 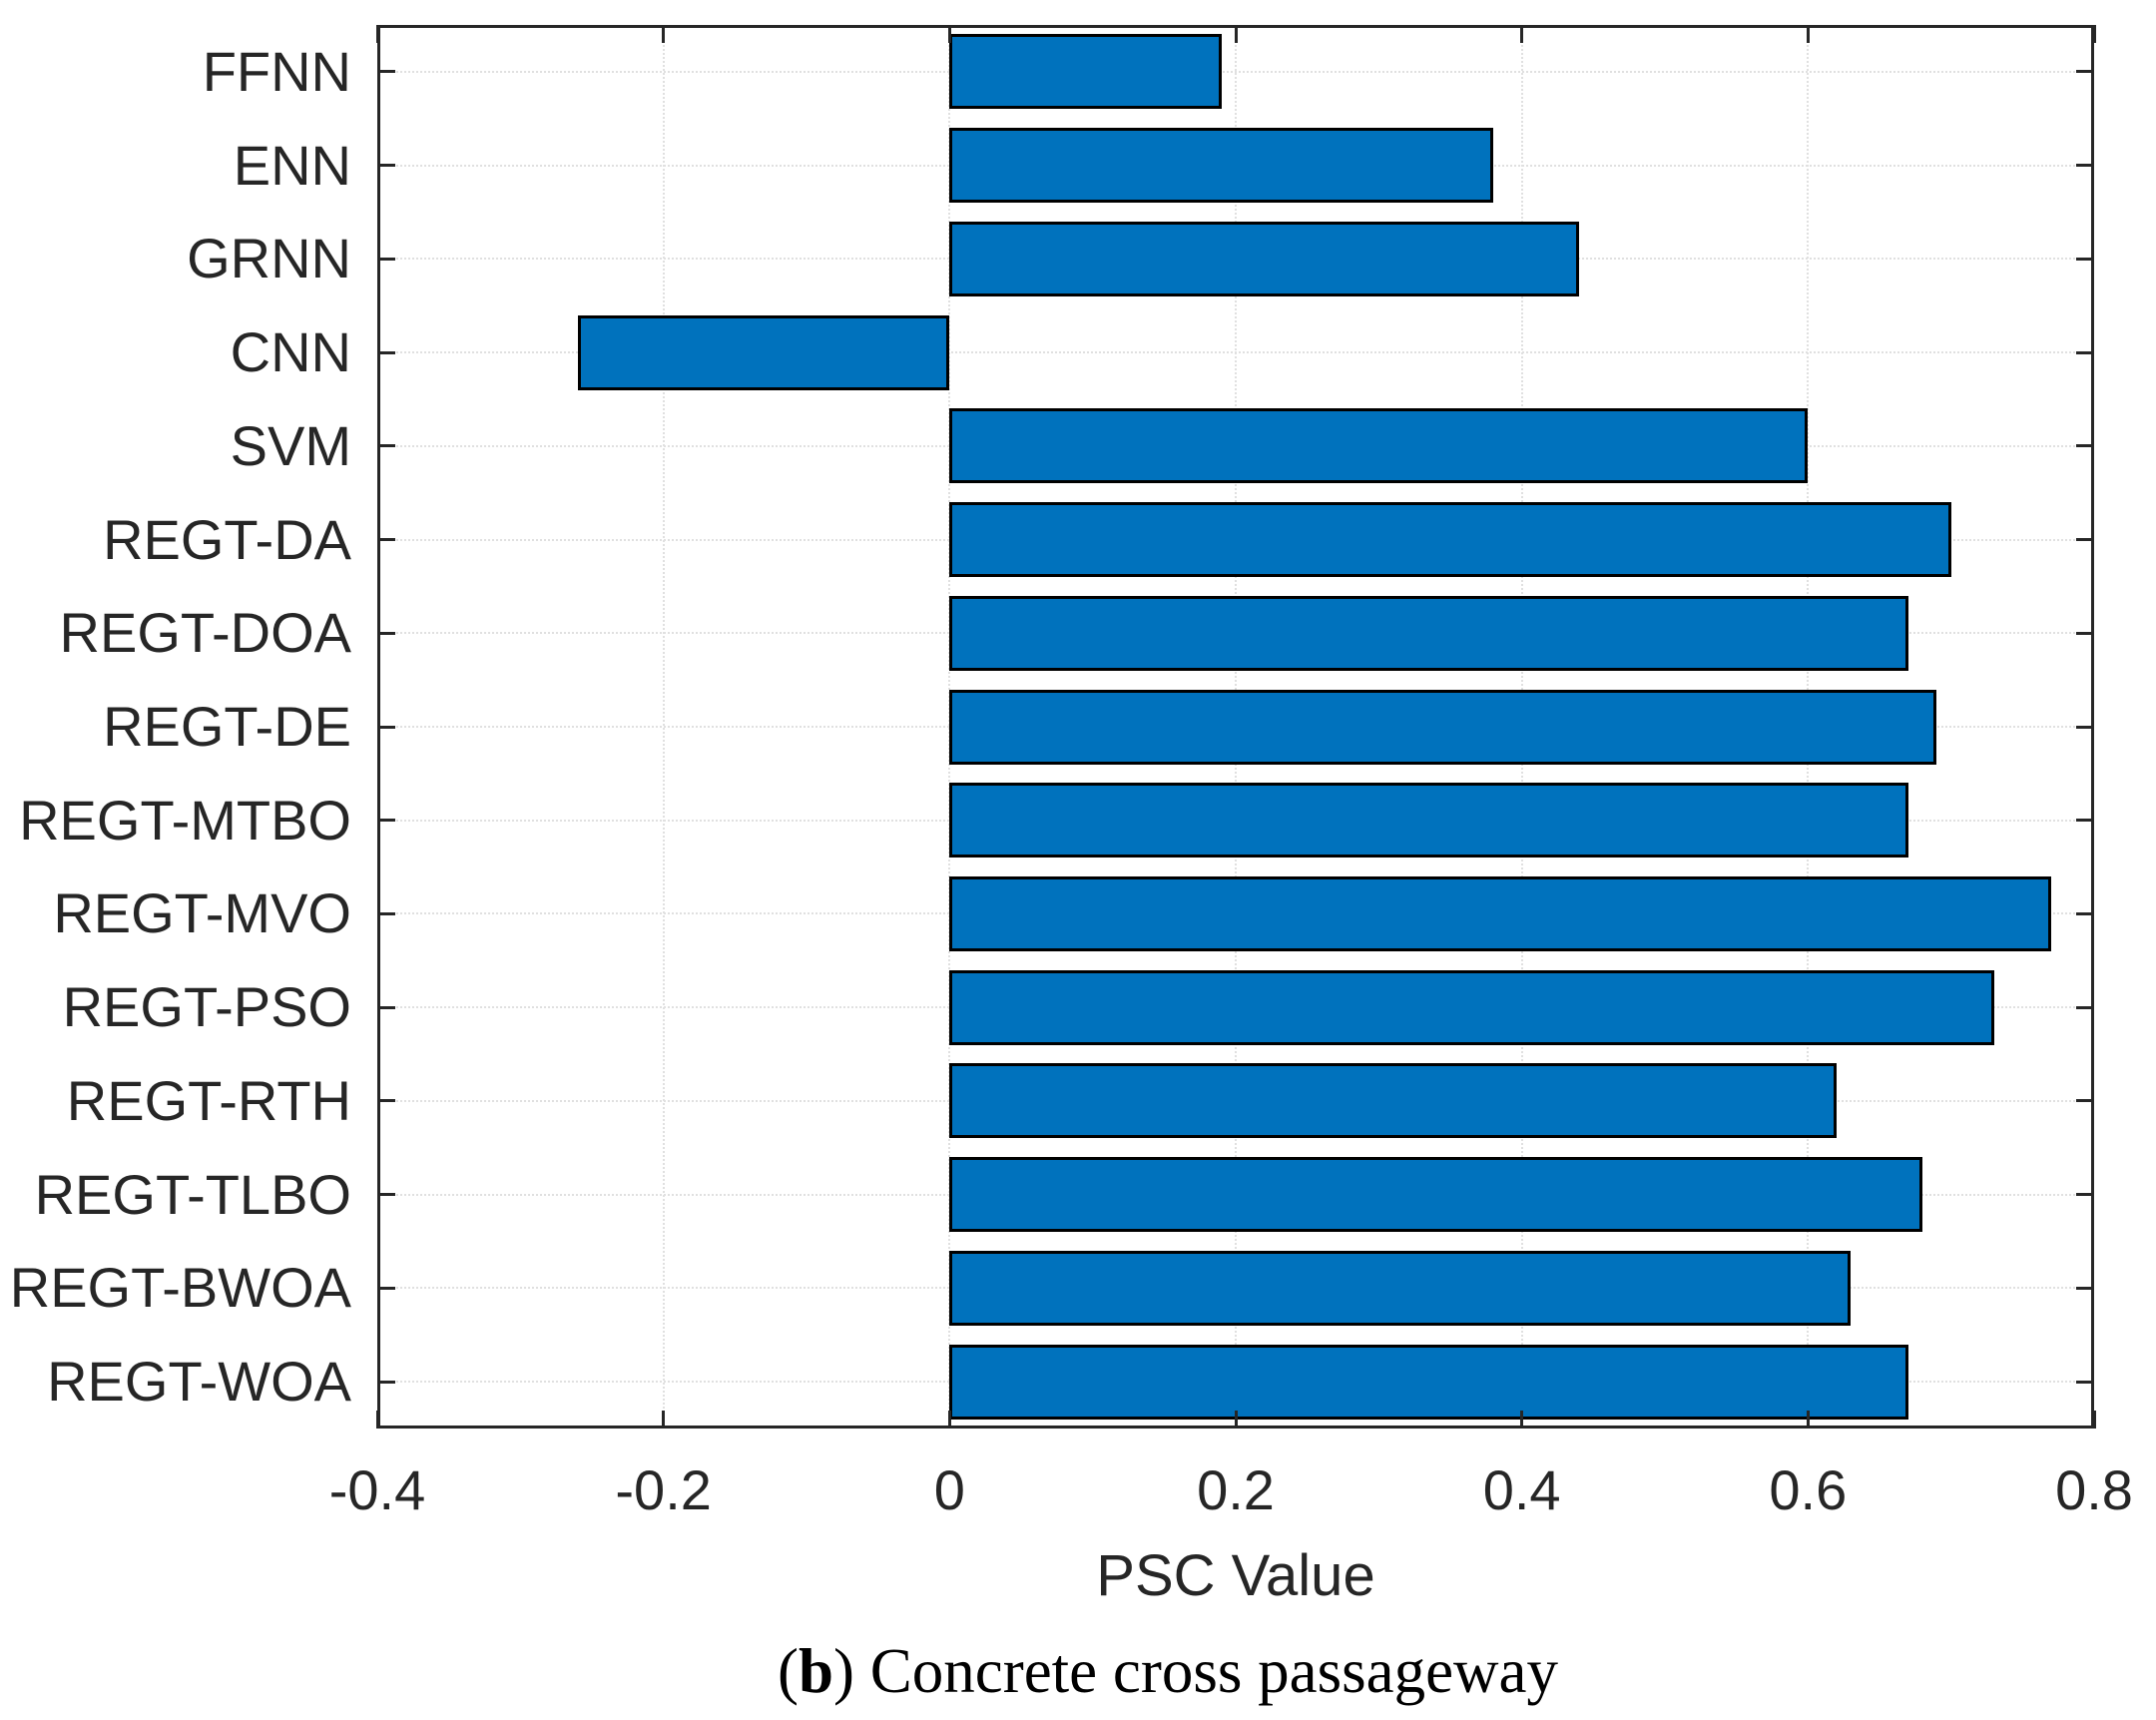 What do you see at coordinates (1435, 1195) in the screenshot?
I see `bar-REGT-TLBO` at bounding box center [1435, 1195].